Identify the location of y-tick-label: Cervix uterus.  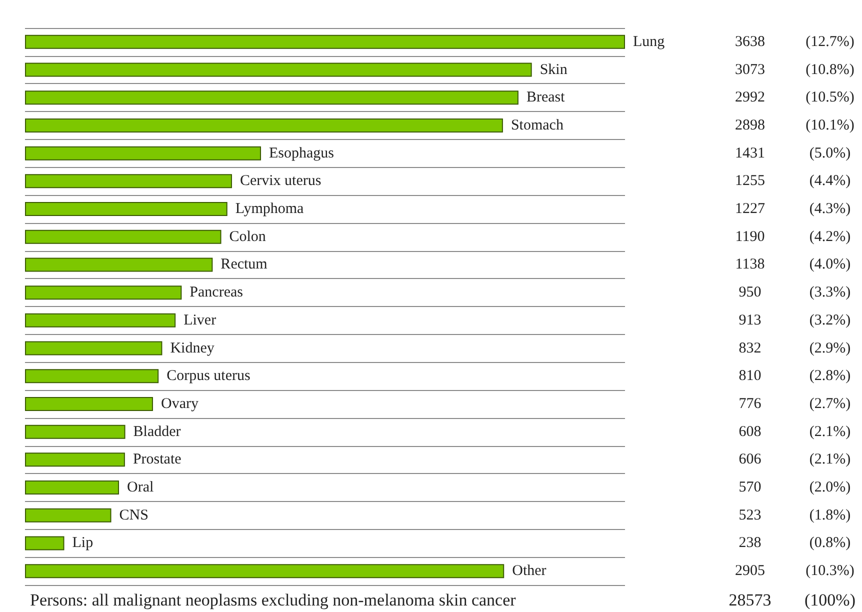
(281, 181).